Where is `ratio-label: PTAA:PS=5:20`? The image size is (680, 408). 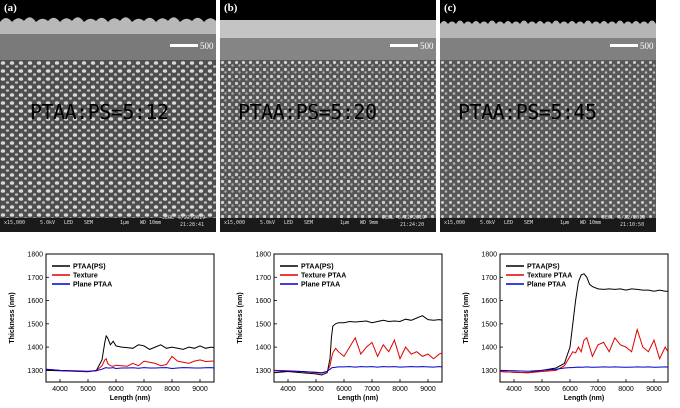 ratio-label: PTAA:PS=5:20 is located at coordinates (307, 112).